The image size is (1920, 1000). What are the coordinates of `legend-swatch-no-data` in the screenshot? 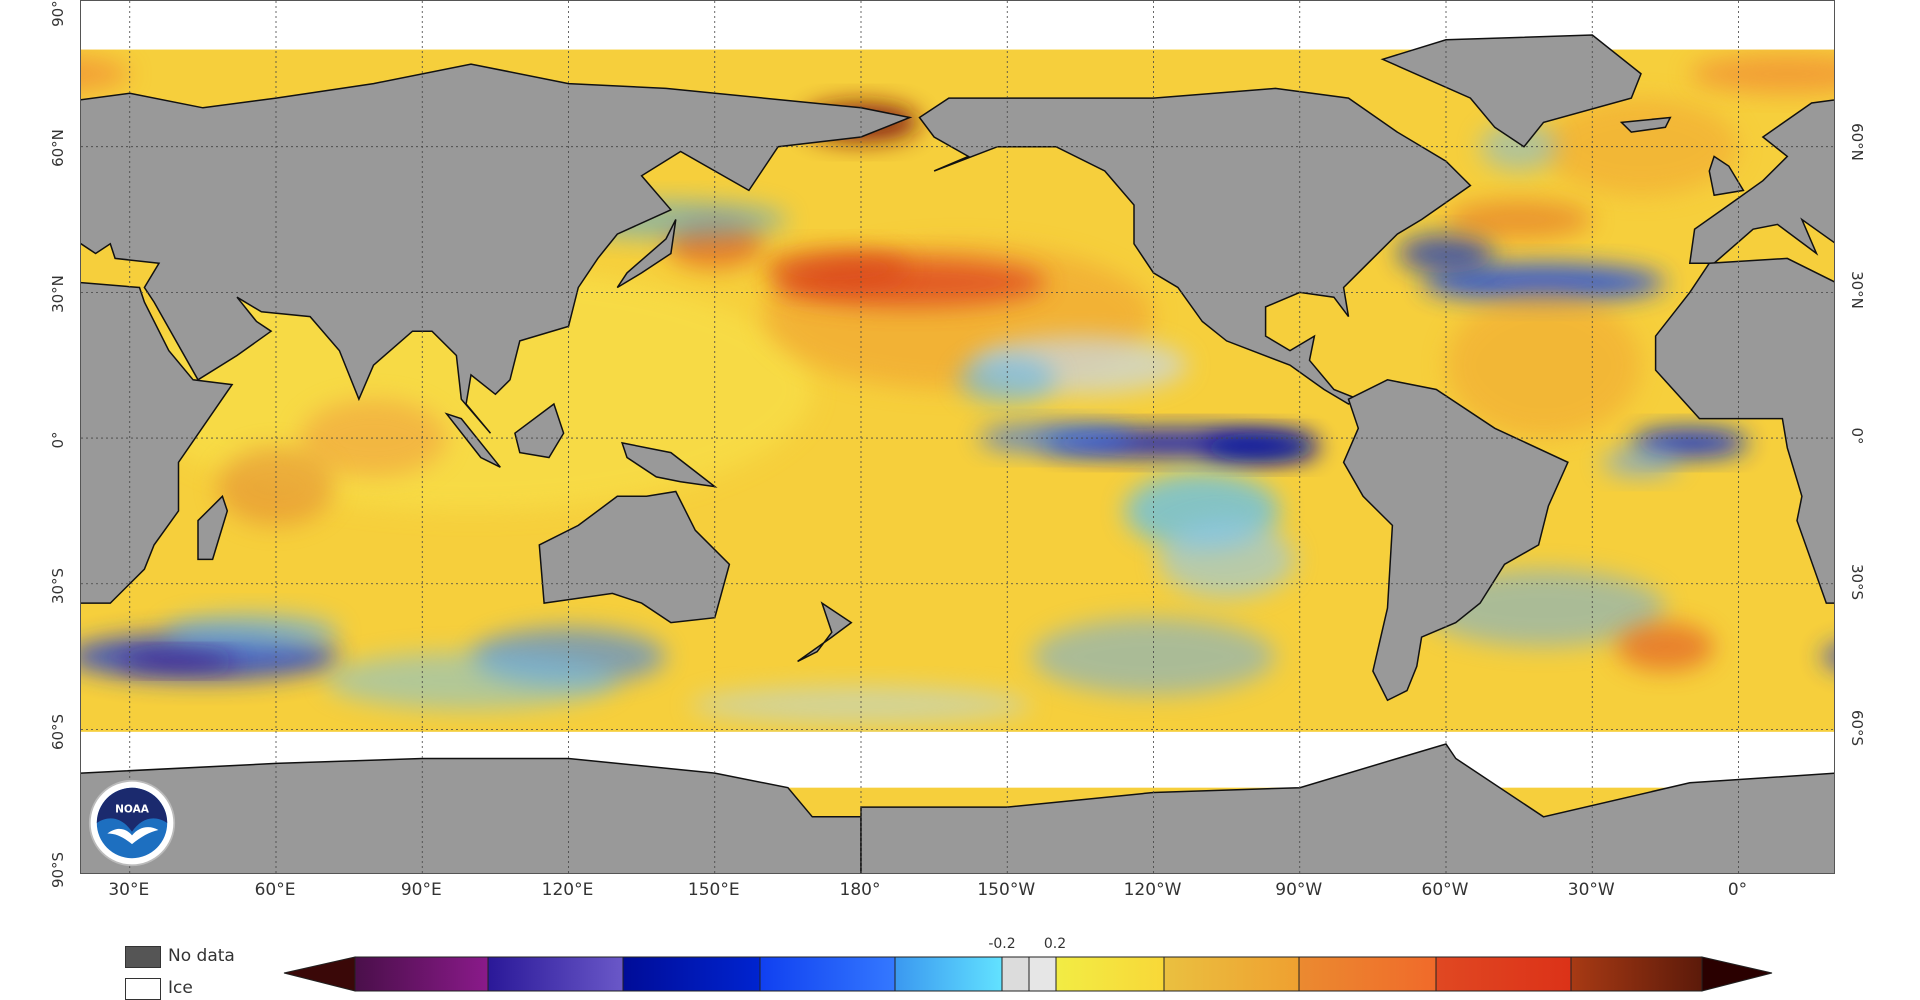 It's located at (143, 957).